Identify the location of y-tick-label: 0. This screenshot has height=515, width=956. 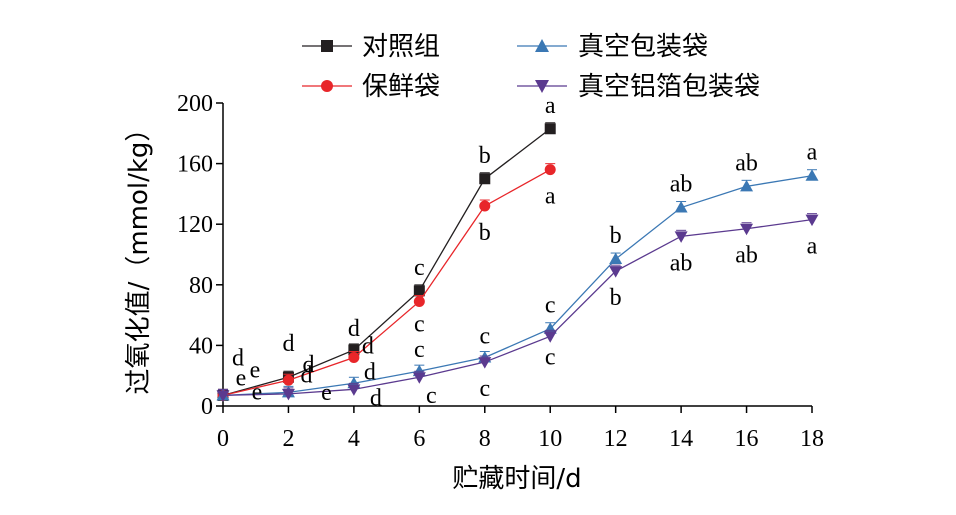
(207, 407).